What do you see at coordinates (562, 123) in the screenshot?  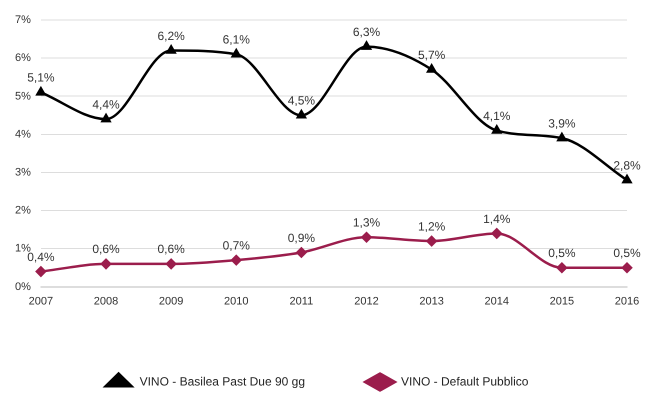 I see `data-label: 3,9%` at bounding box center [562, 123].